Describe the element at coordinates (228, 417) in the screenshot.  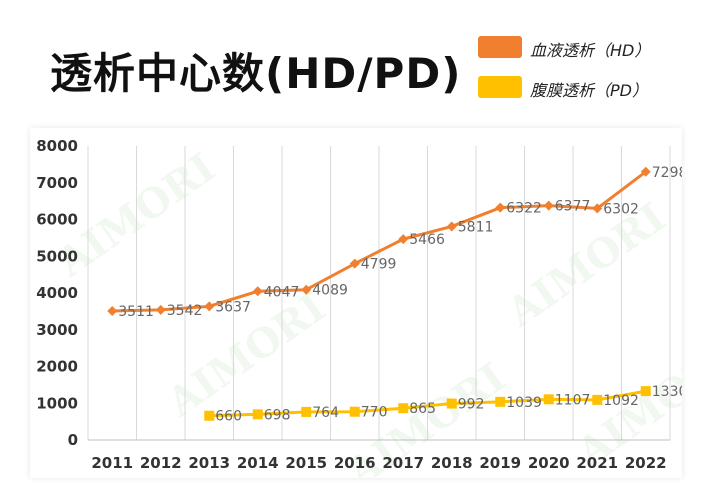
I see `data-label-pd: 660` at that location.